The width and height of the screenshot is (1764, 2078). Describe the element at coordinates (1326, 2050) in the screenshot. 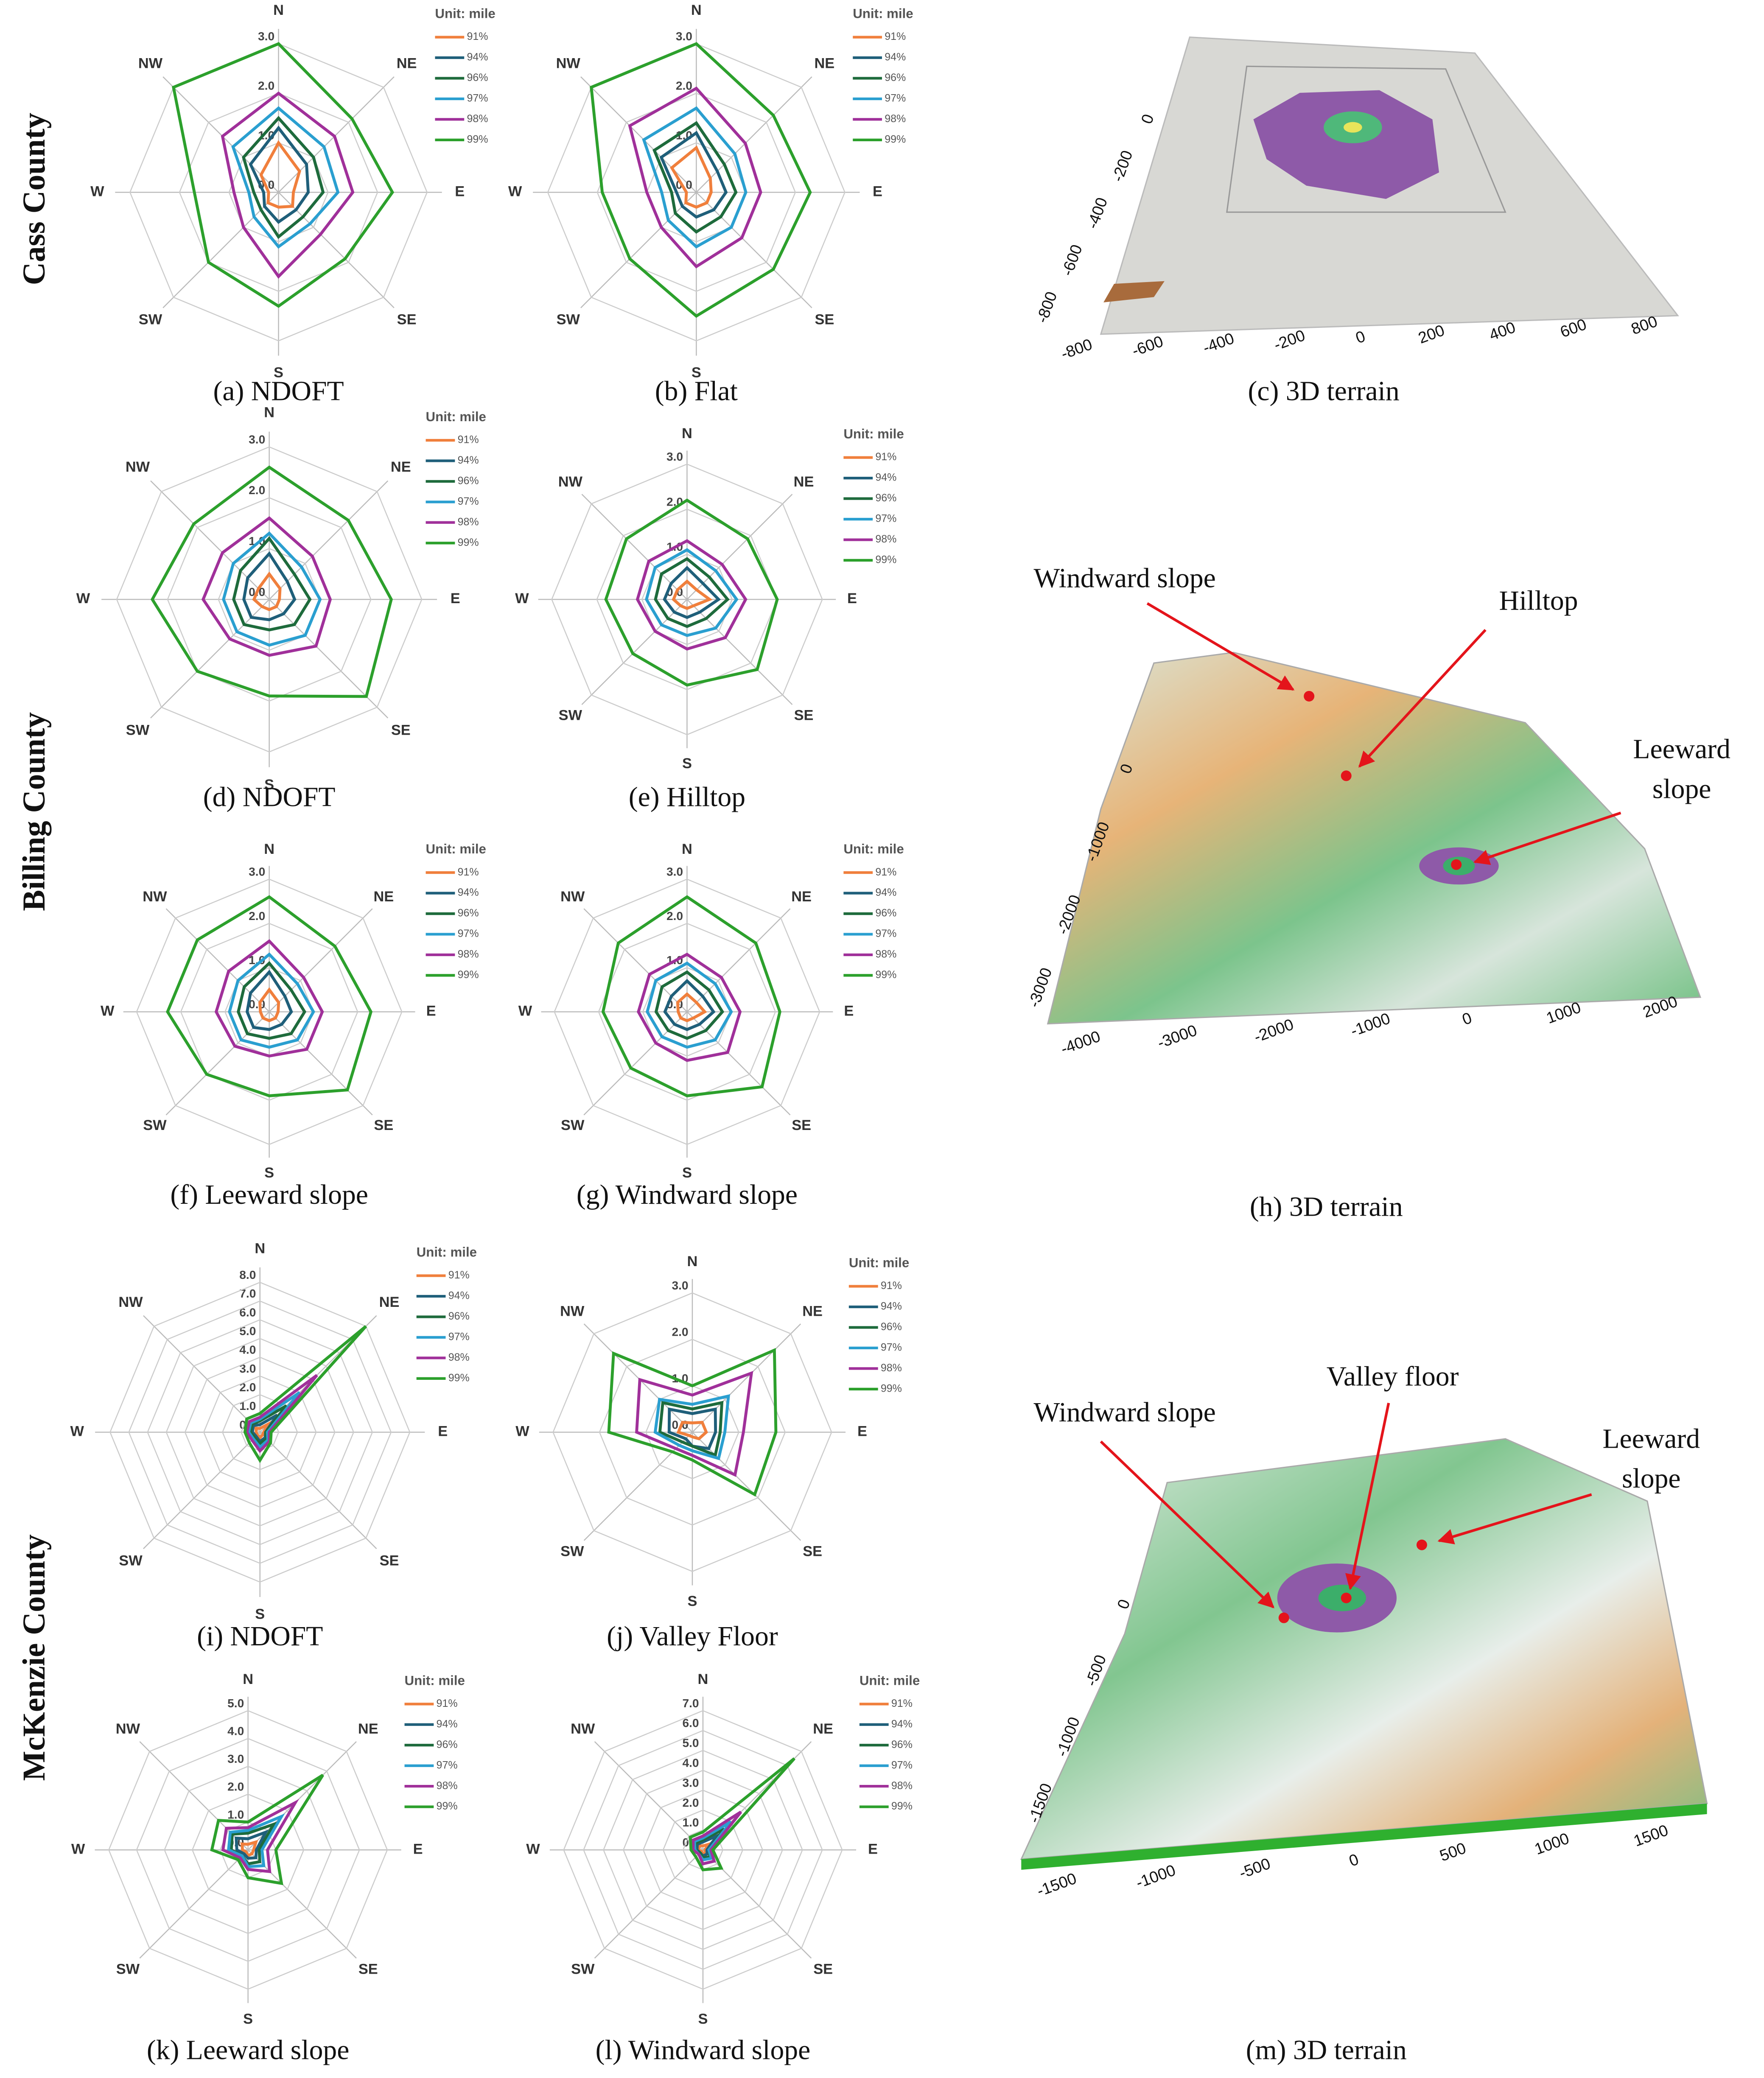

I see `caption: (m) 3D terrain` at that location.